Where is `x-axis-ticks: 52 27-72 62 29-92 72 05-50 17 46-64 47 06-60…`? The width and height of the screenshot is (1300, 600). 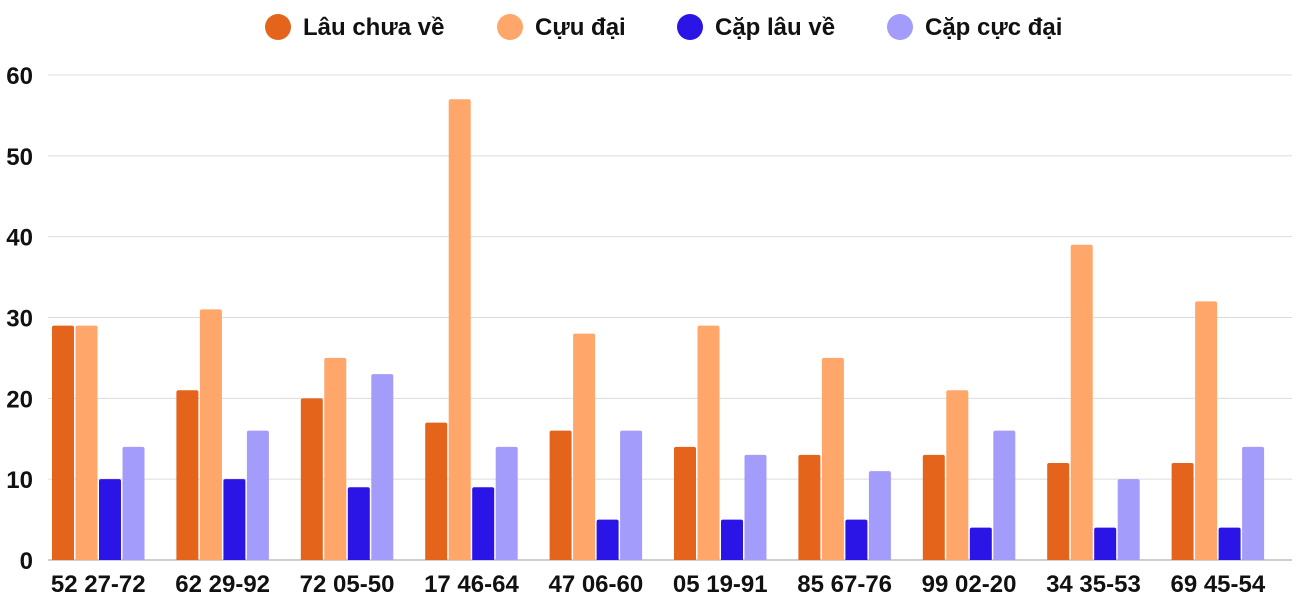
x-axis-ticks: 52 27-72 62 29-92 72 05-50 17 46-64 47 06-60… is located at coordinates (658, 584).